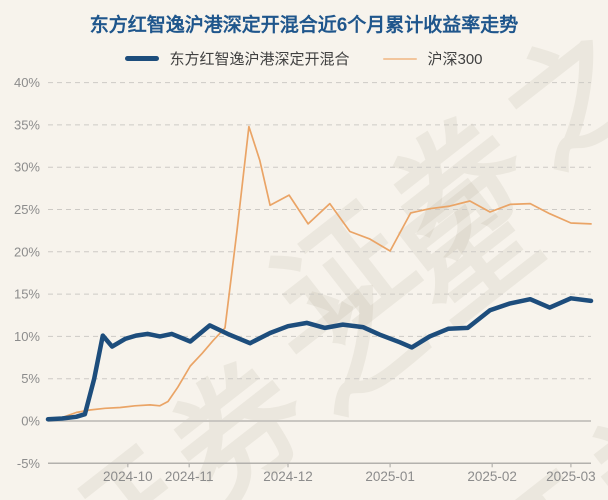 The image size is (608, 500). I want to click on legend-item-index: 沪深300, so click(433, 58).